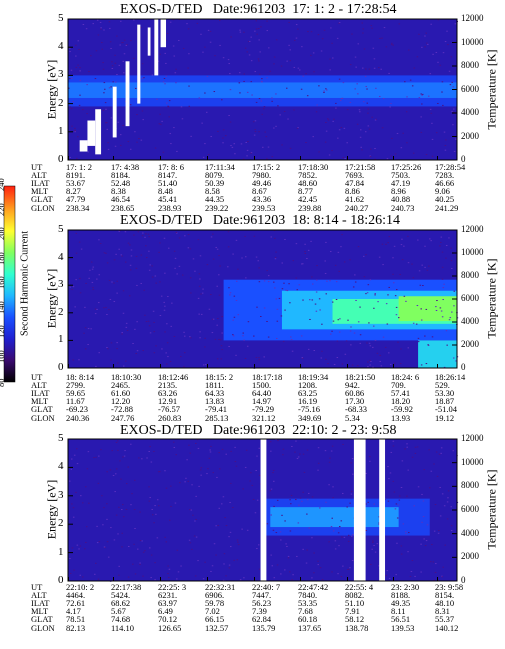  What do you see at coordinates (262, 401) in the screenshot?
I see `ephemeris-value: 14.97` at bounding box center [262, 401].